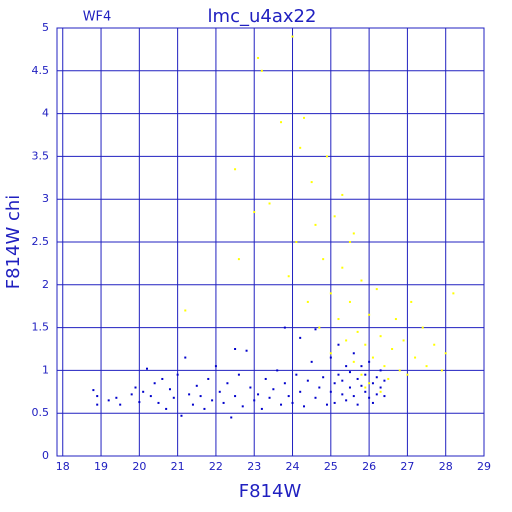 The image size is (512, 512). I want to click on x-tick-label: 29, so click(484, 466).